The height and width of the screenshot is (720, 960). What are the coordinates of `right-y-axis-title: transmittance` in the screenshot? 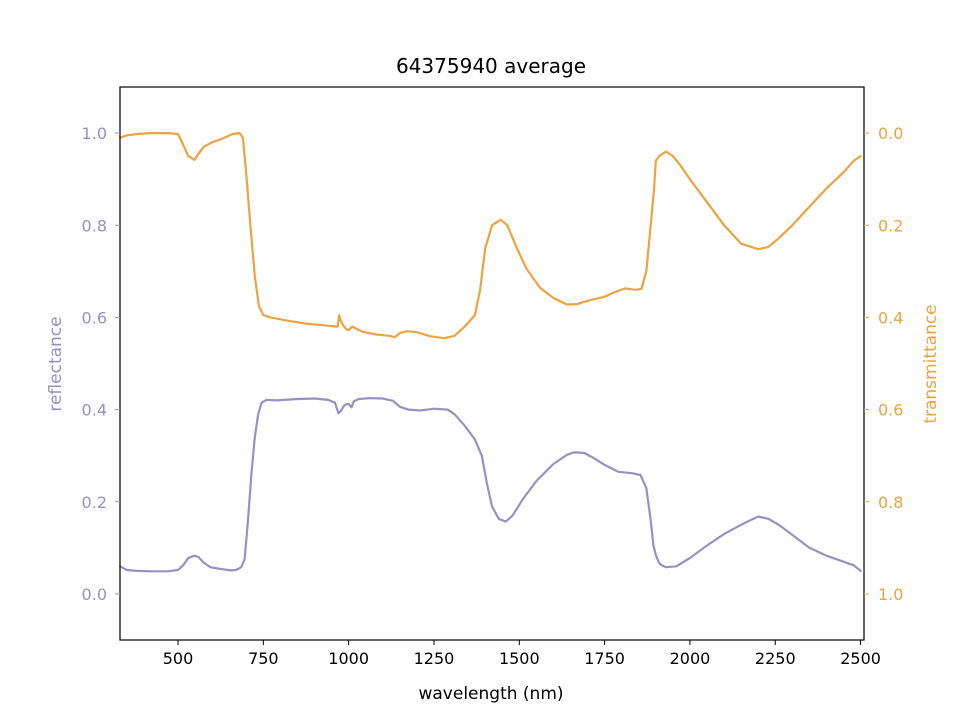 It's located at (931, 363).